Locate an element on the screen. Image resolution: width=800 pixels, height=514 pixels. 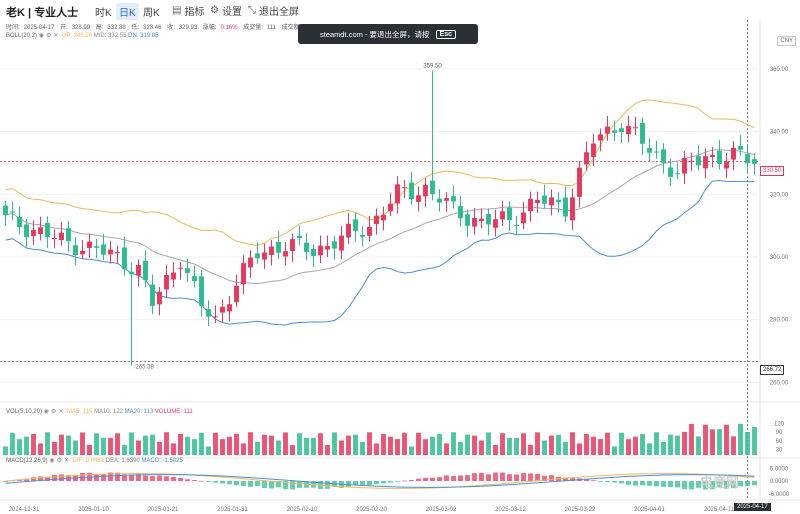
date-tick-label: 2025-01-10 is located at coordinates (93, 510).